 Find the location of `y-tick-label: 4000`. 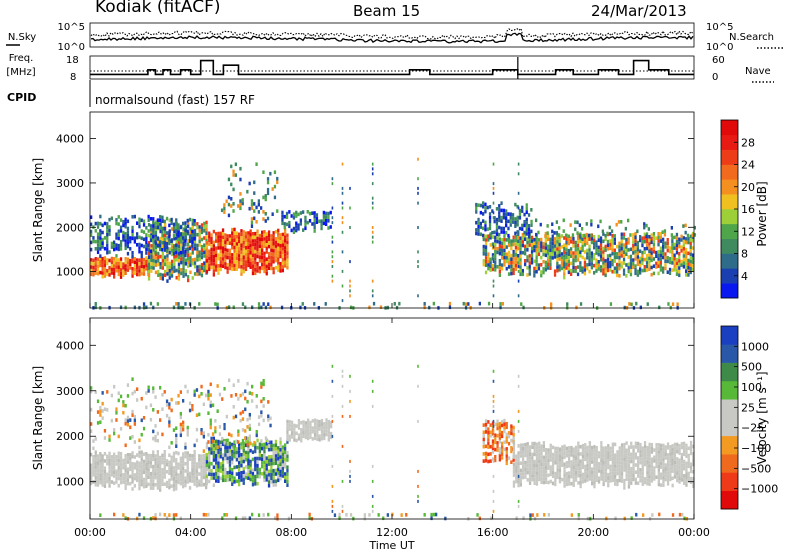

y-tick-label: 4000 is located at coordinates (70, 139).